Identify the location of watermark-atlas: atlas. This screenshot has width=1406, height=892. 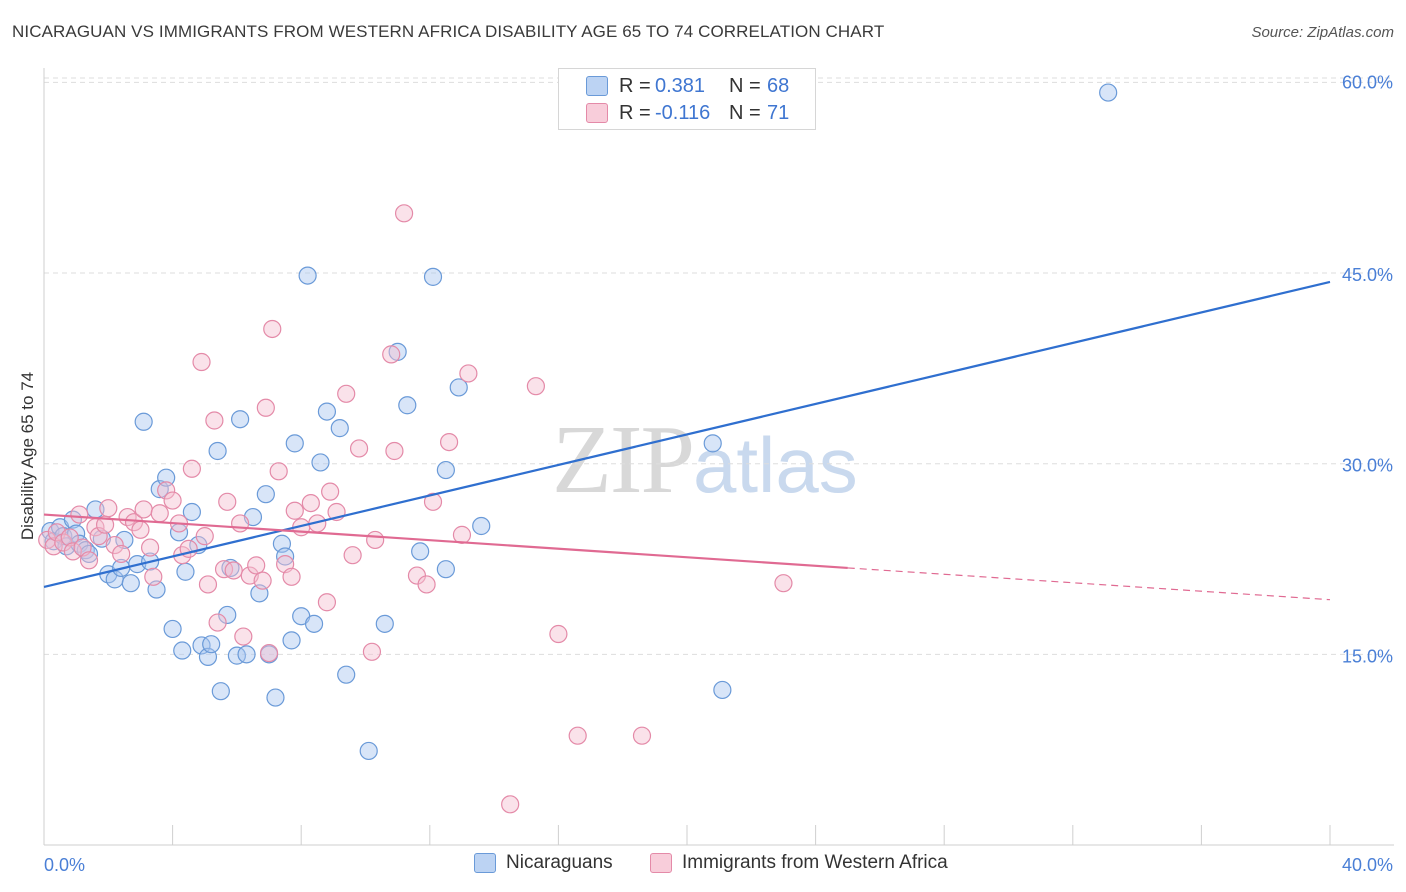
(775, 465).